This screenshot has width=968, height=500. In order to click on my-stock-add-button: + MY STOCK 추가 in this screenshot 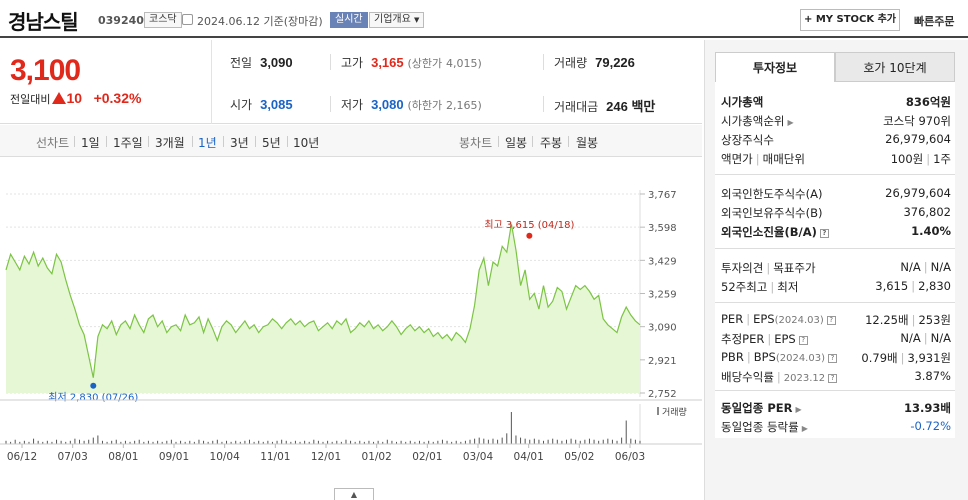, I will do `click(850, 20)`.